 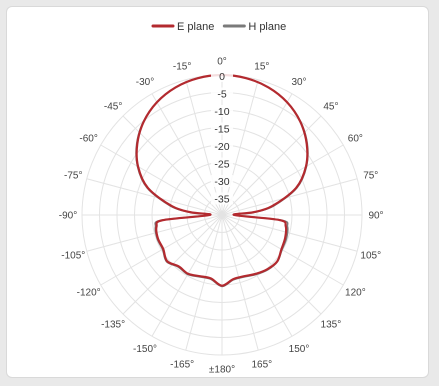 I want to click on radial-tick-label: -20, so click(x=221, y=147).